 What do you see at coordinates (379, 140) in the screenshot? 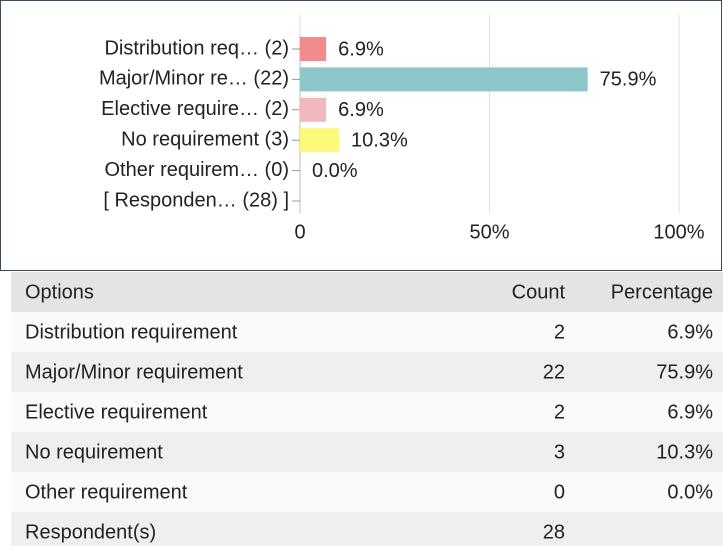
I see `value-label: 10.3%` at bounding box center [379, 140].